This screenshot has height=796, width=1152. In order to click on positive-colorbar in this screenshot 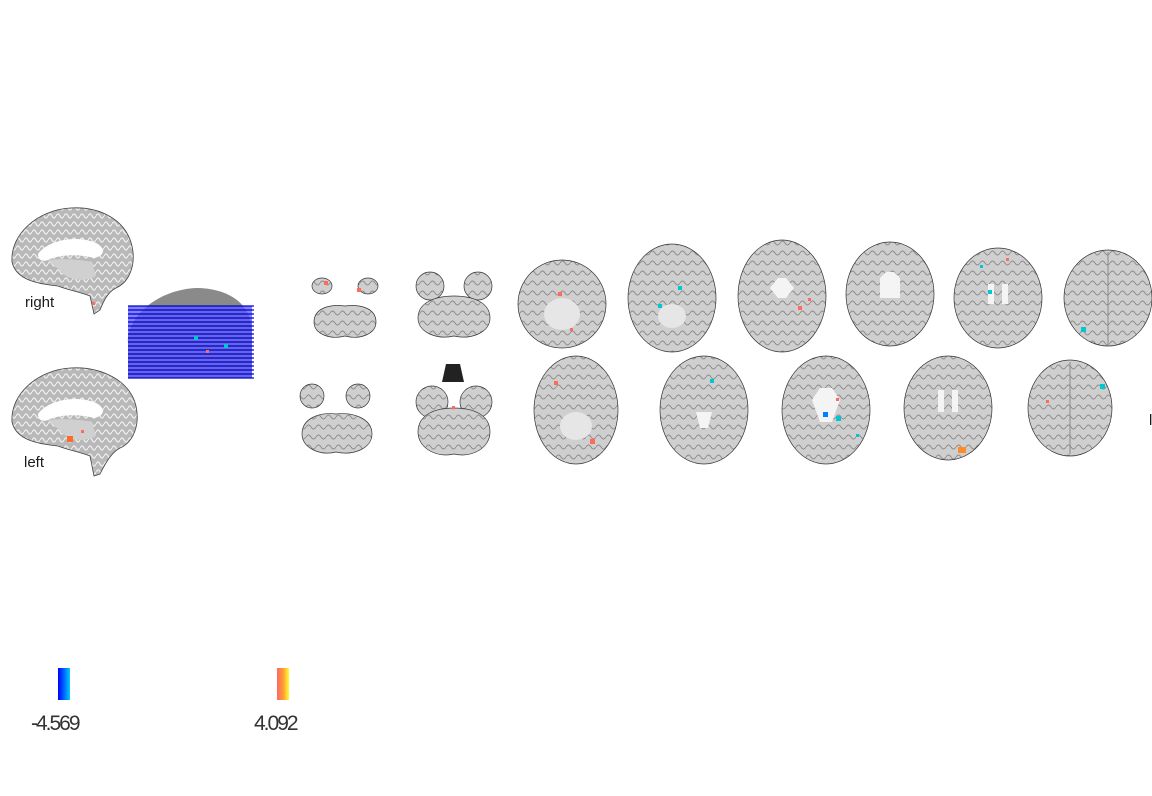, I will do `click(283, 684)`.